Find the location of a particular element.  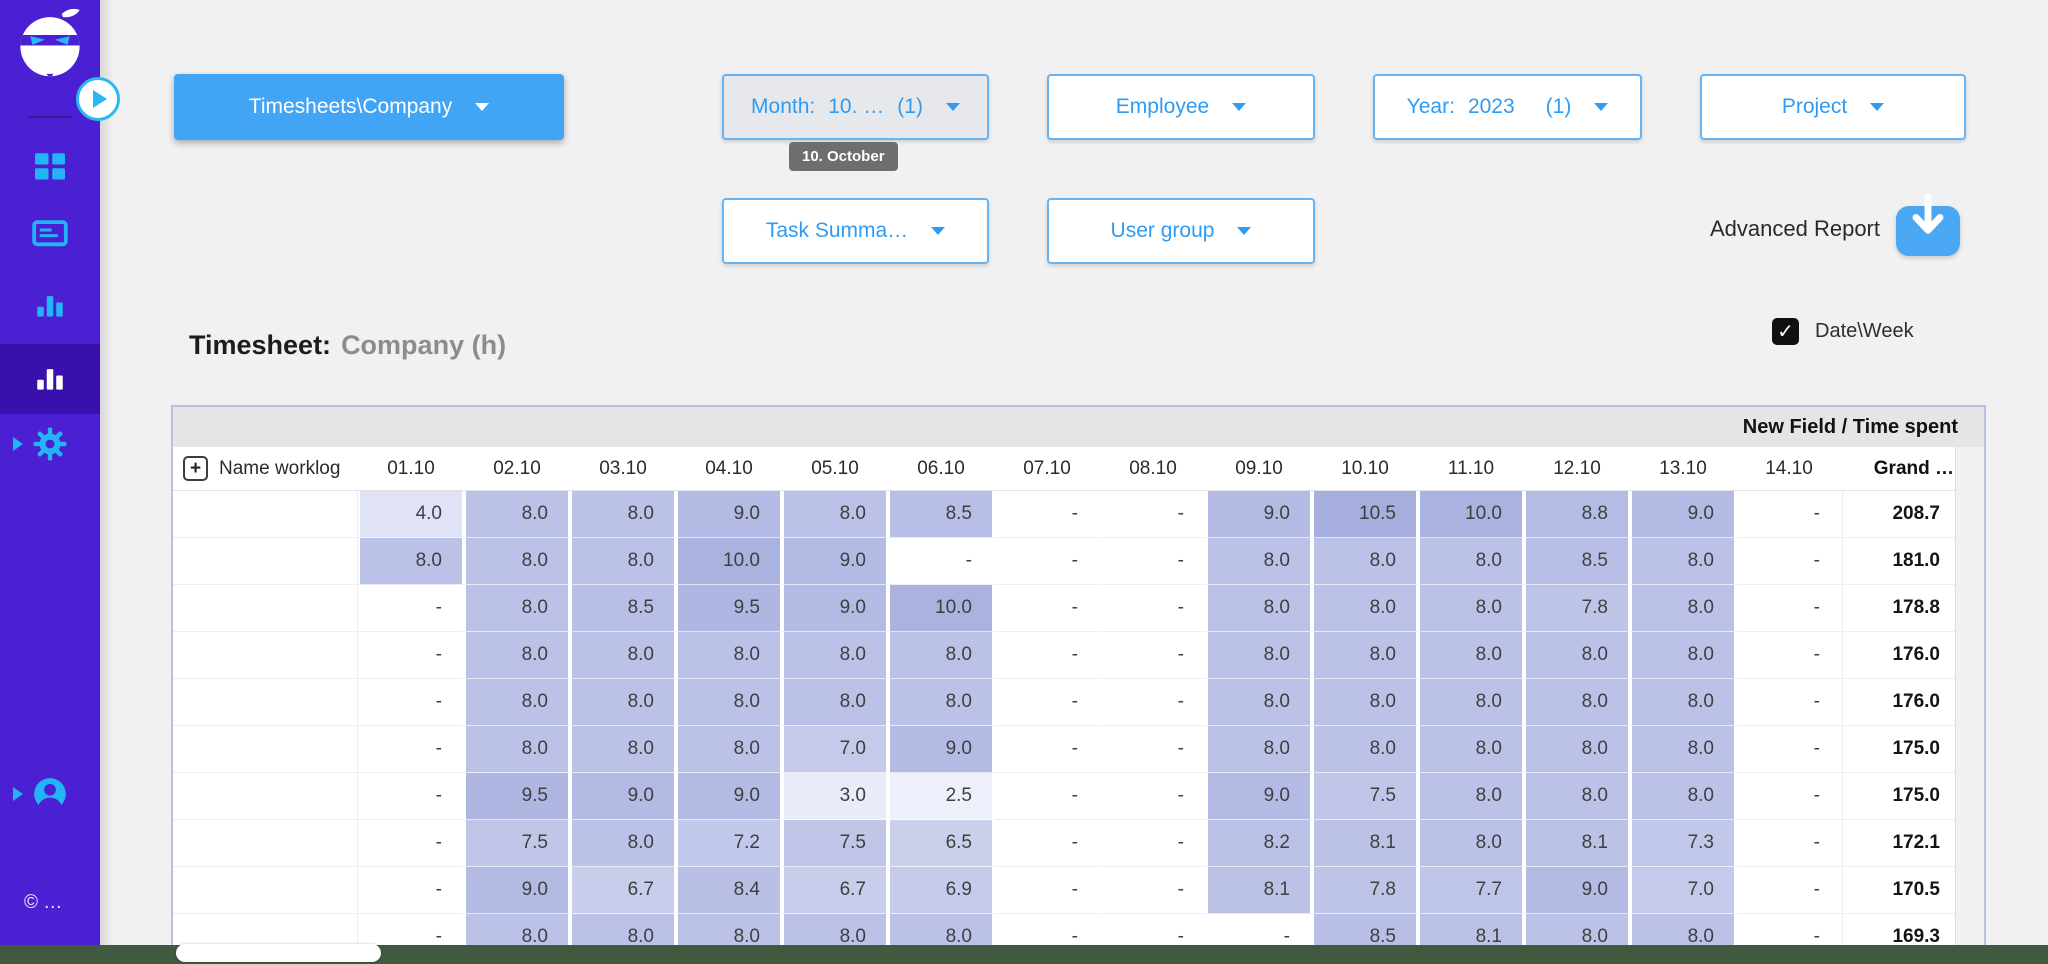

user-group-label: User group is located at coordinates (1162, 230).